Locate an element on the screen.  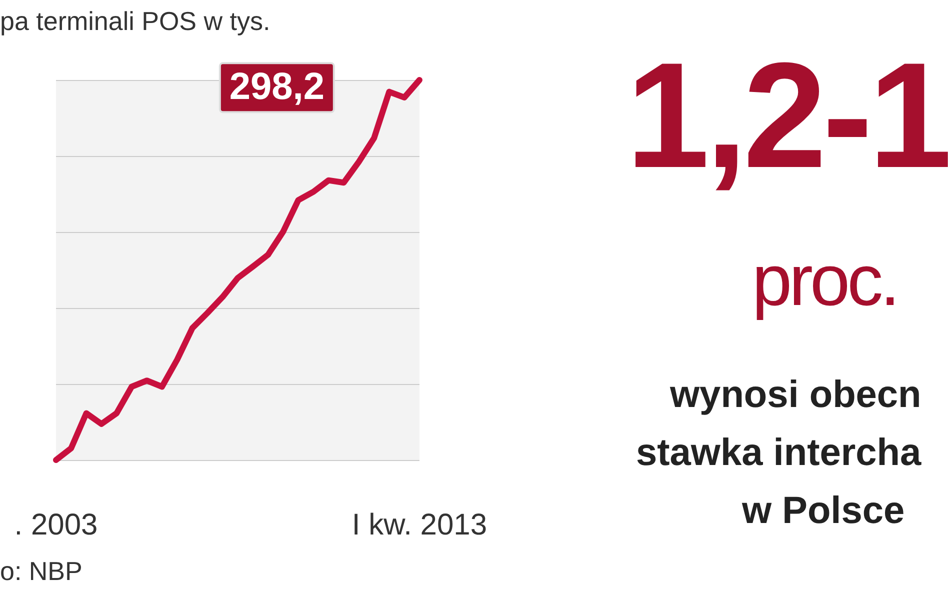
text: stawka intercha is located at coordinates (779, 453).